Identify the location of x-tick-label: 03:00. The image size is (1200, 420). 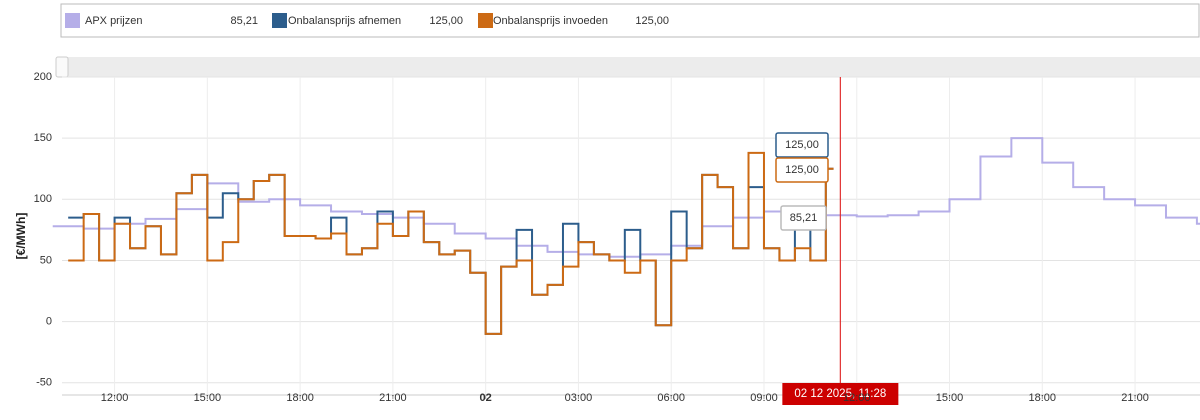
(579, 398).